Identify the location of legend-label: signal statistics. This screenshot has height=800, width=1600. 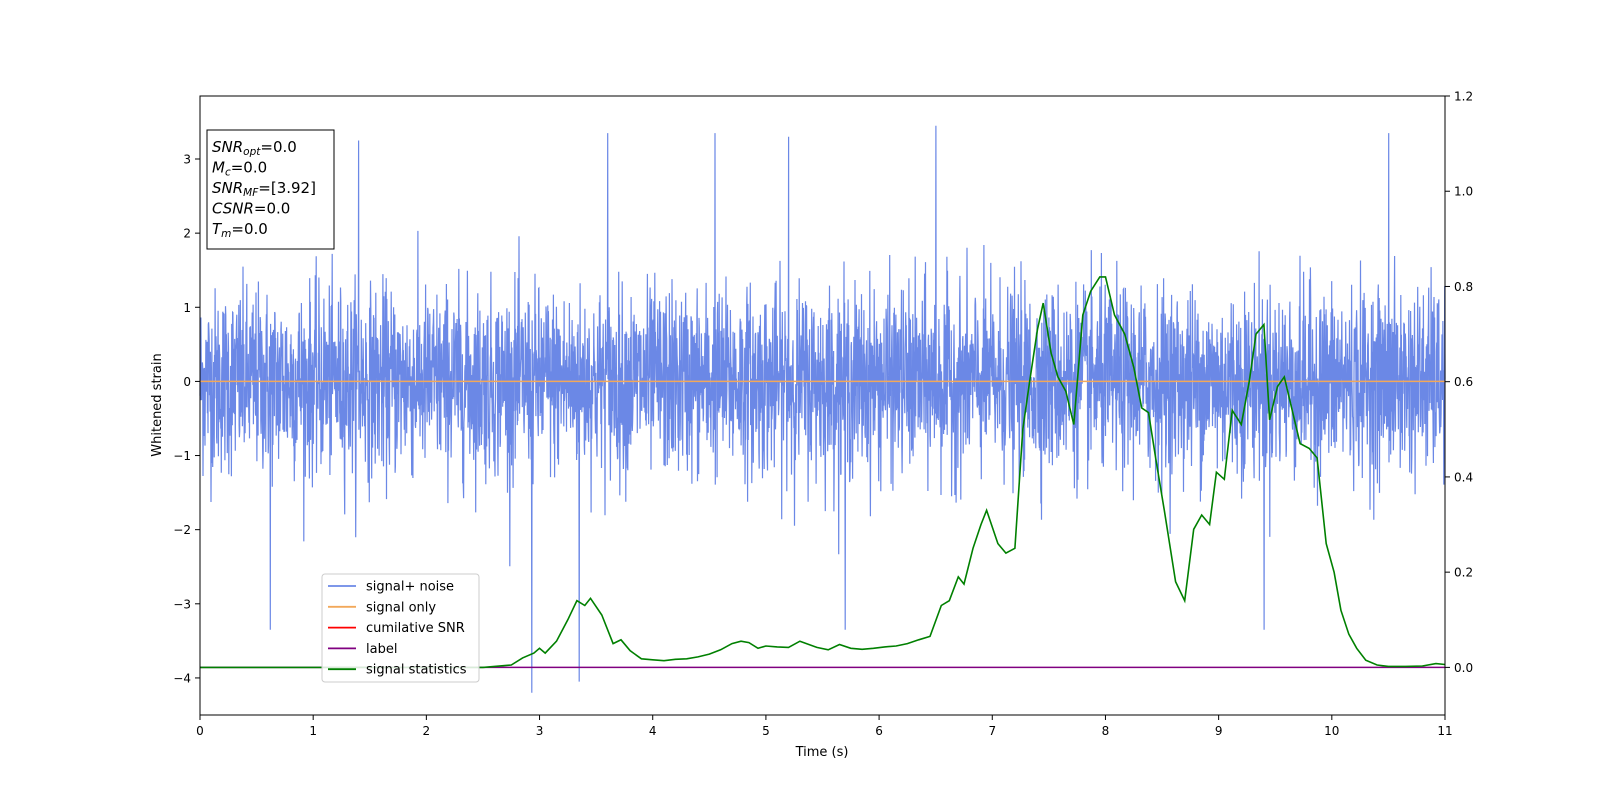
(416, 670).